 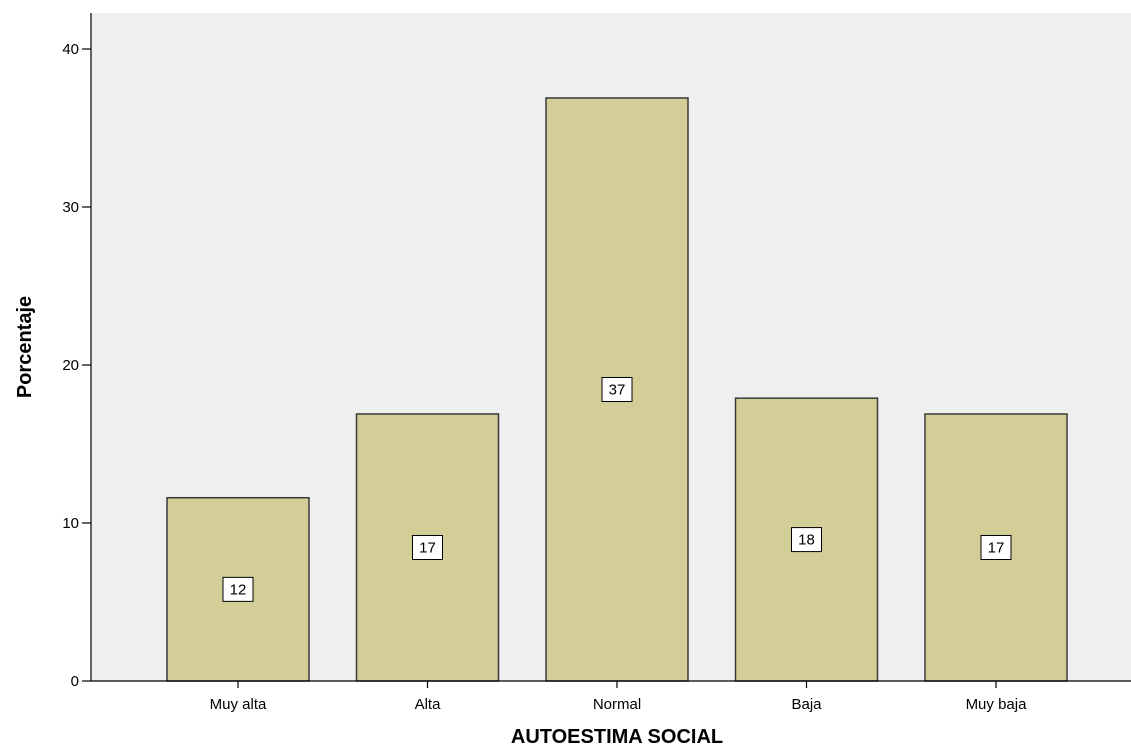 I want to click on x-tick-label: Muy alta, so click(x=238, y=704).